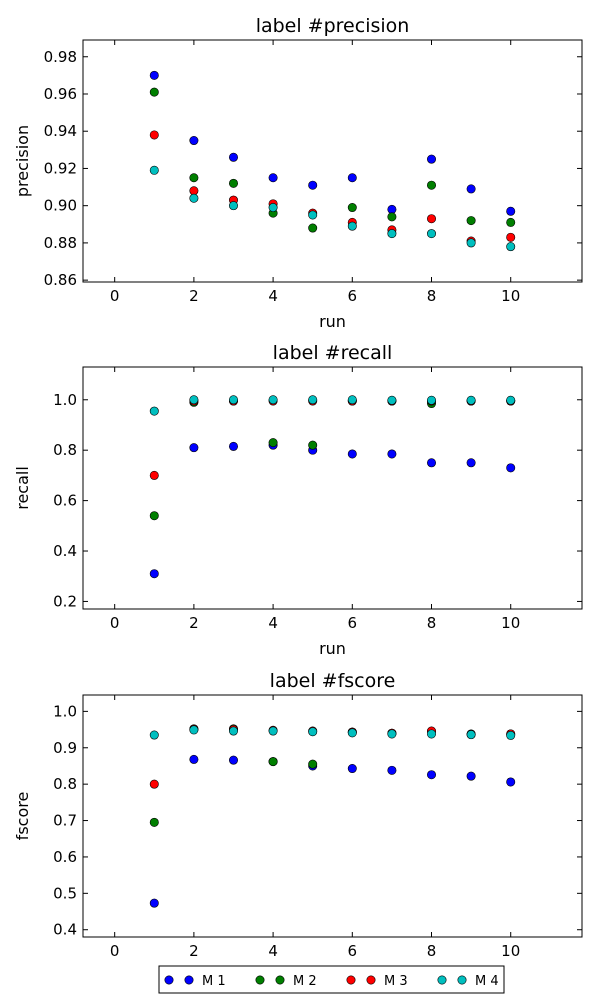 The image size is (600, 1000). I want to click on y-tick-label: 0.90, so click(60, 206).